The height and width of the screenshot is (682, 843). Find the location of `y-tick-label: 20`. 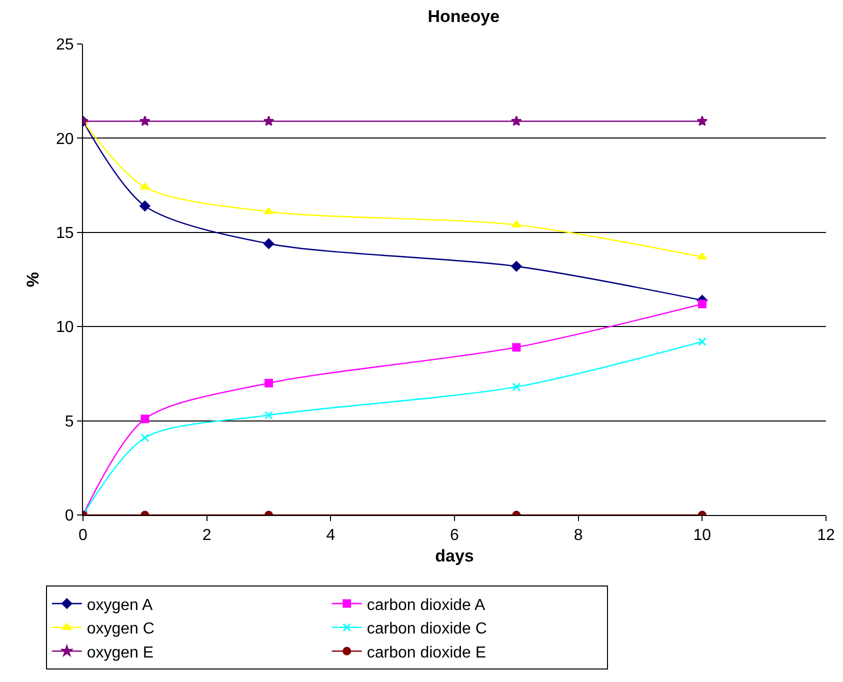

y-tick-label: 20 is located at coordinates (65, 139).